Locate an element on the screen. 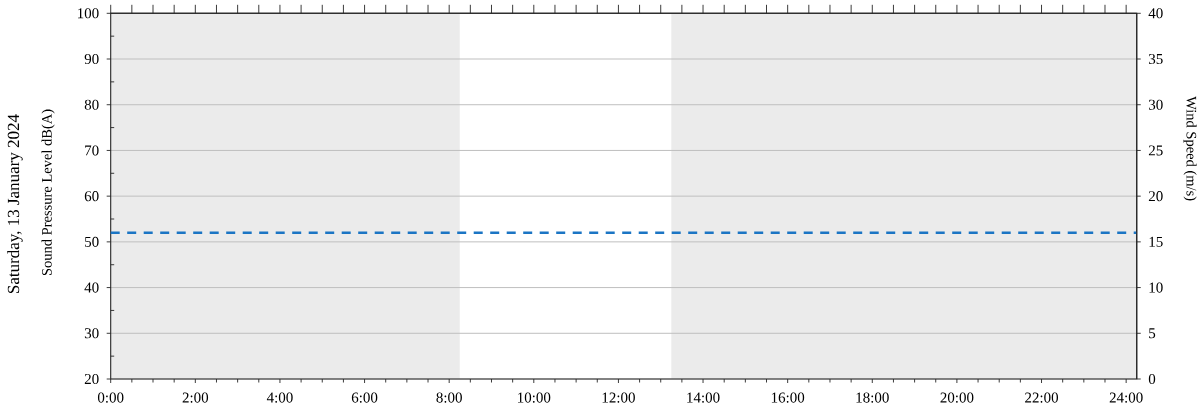 The image size is (1199, 406). x-tick-label: 0:00 is located at coordinates (110, 397).